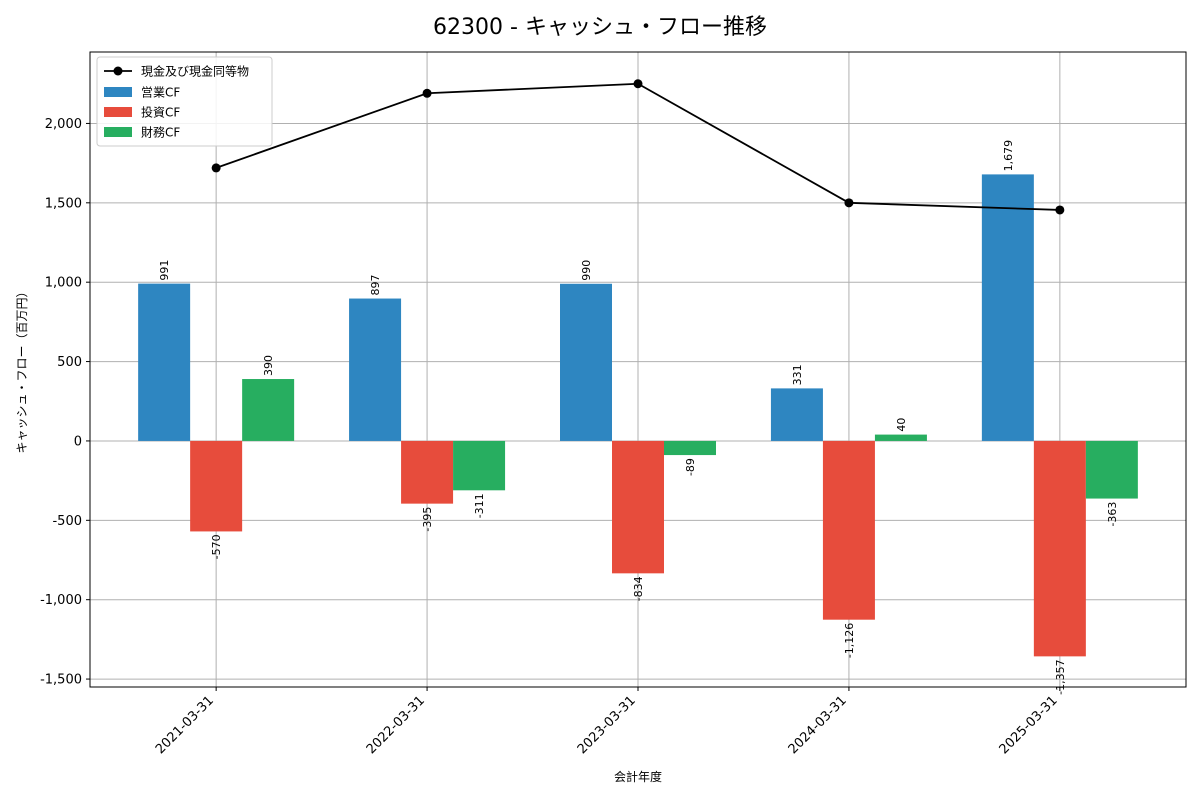 The height and width of the screenshot is (800, 1200). I want to click on bar-value-label: -363, so click(1112, 514).